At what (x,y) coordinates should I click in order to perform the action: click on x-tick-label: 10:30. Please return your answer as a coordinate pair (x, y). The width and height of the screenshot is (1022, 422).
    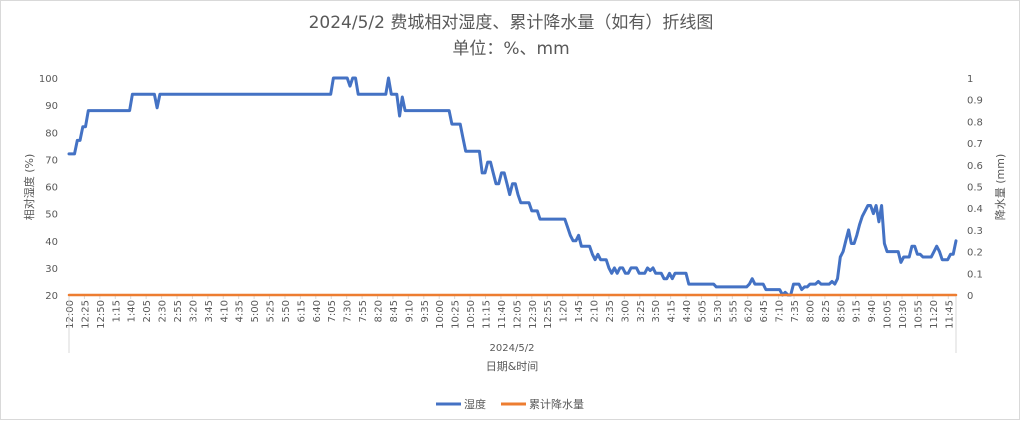
    Looking at the image, I should click on (903, 314).